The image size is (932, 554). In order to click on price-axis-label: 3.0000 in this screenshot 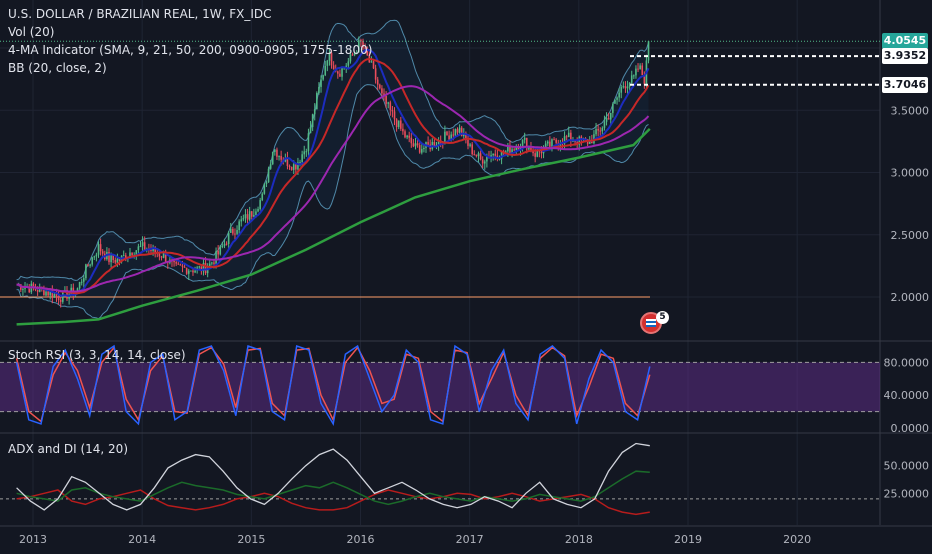, I will do `click(910, 173)`.